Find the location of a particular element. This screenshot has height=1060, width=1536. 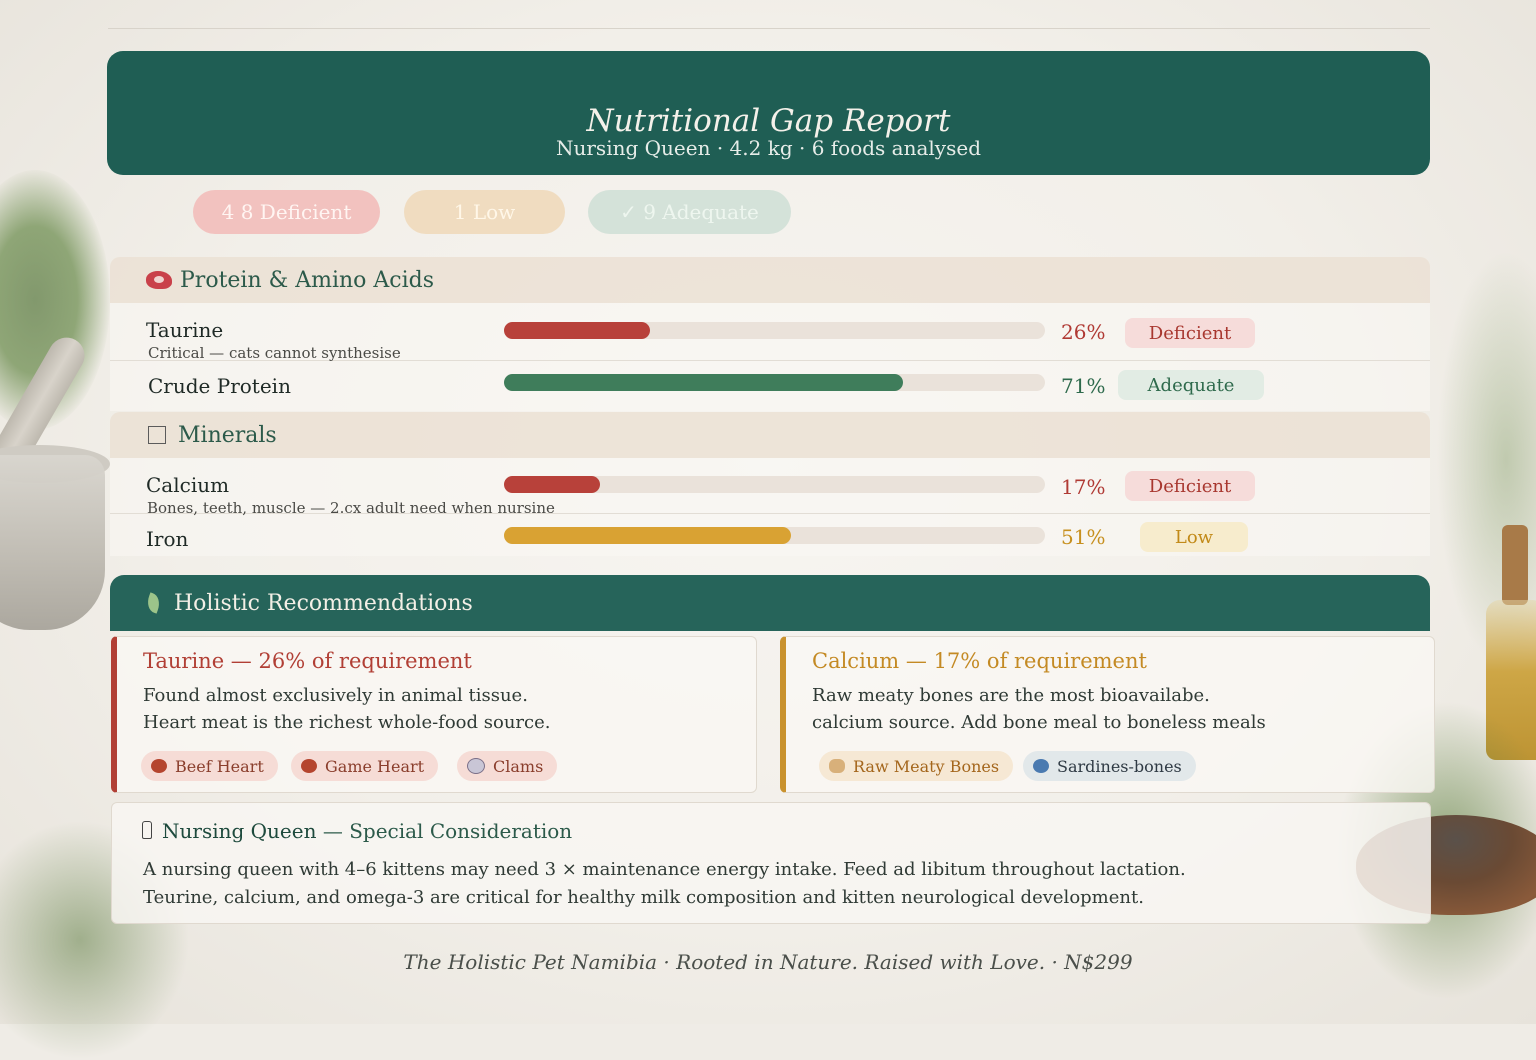

food-chip-label: Clams is located at coordinates (518, 766).